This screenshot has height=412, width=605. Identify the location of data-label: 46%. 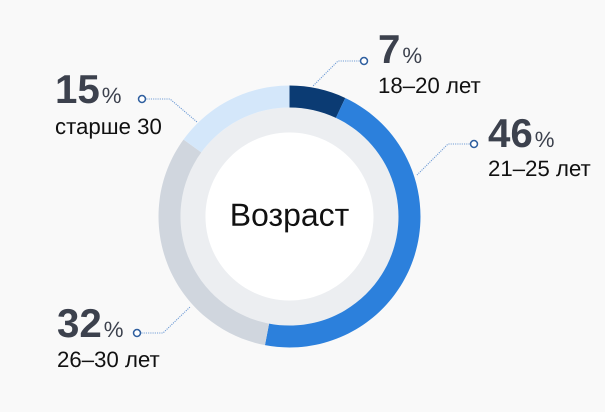
(521, 133).